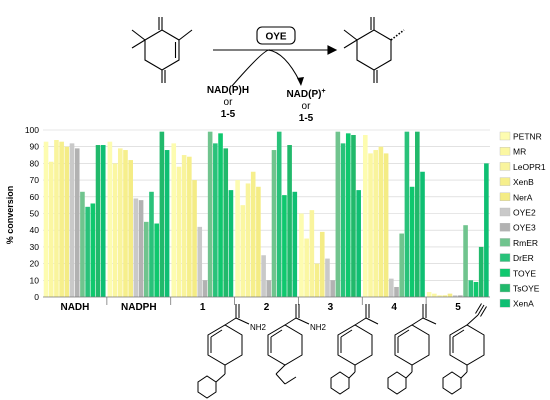 This screenshot has width=550, height=400. I want to click on legend-label: XenA, so click(523, 304).